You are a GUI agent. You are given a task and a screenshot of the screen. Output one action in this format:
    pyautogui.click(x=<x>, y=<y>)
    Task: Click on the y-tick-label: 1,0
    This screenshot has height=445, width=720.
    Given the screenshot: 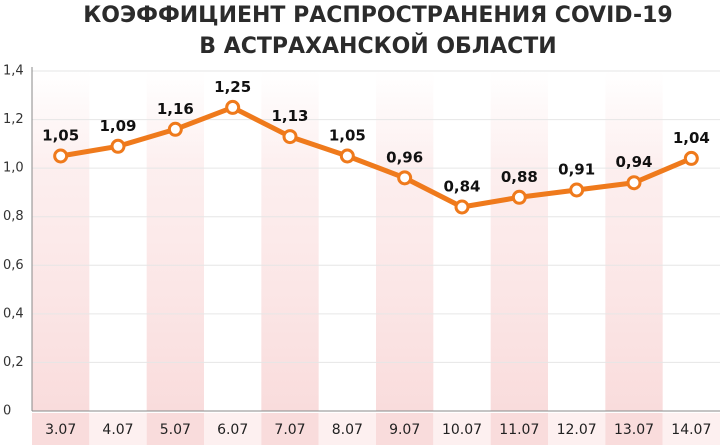 What is the action you would take?
    pyautogui.click(x=13, y=168)
    